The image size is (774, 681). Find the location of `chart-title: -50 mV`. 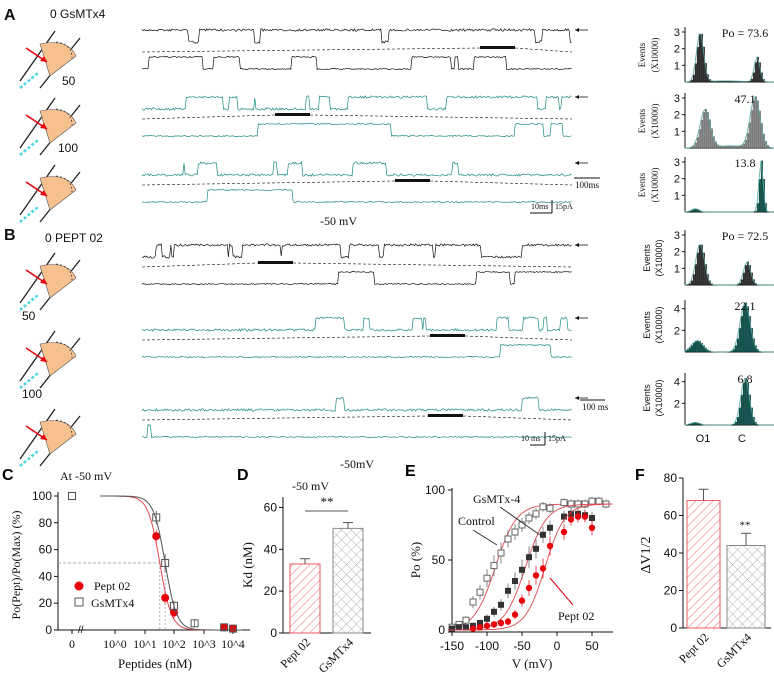

chart-title: -50 mV is located at coordinates (310, 486).